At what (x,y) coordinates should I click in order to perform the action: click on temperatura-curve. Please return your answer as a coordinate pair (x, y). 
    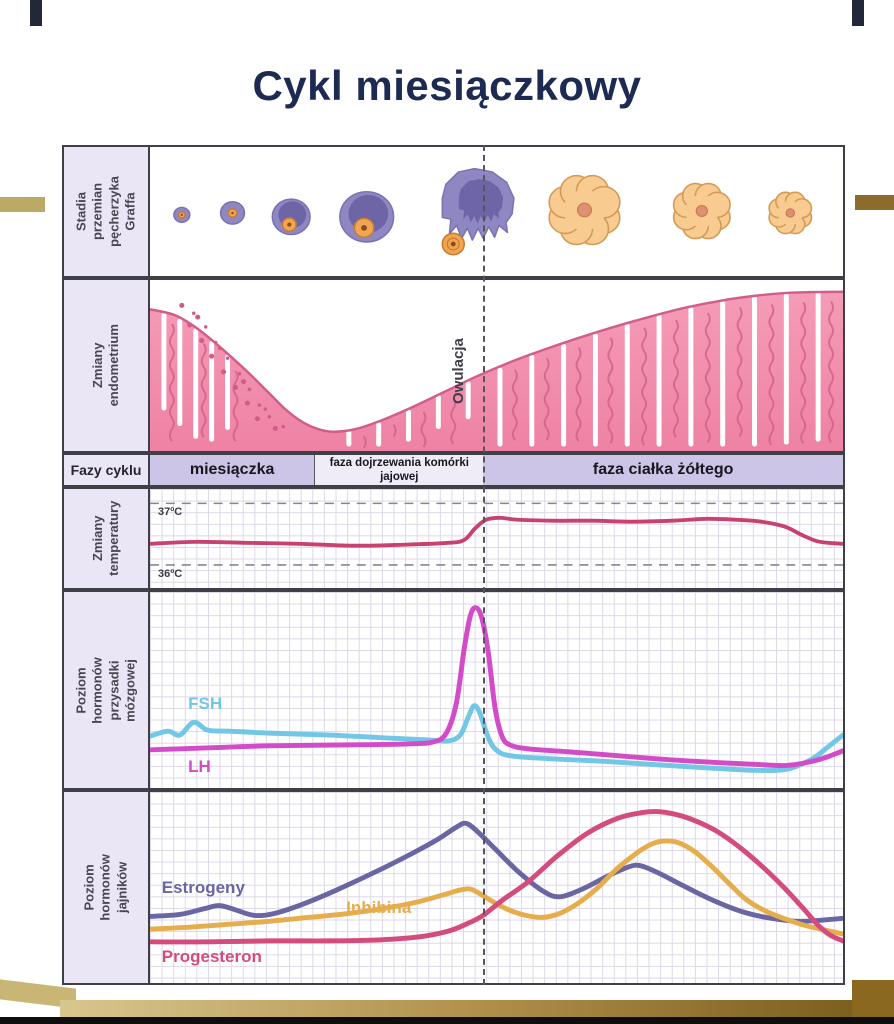
    Looking at the image, I should click on (496, 531).